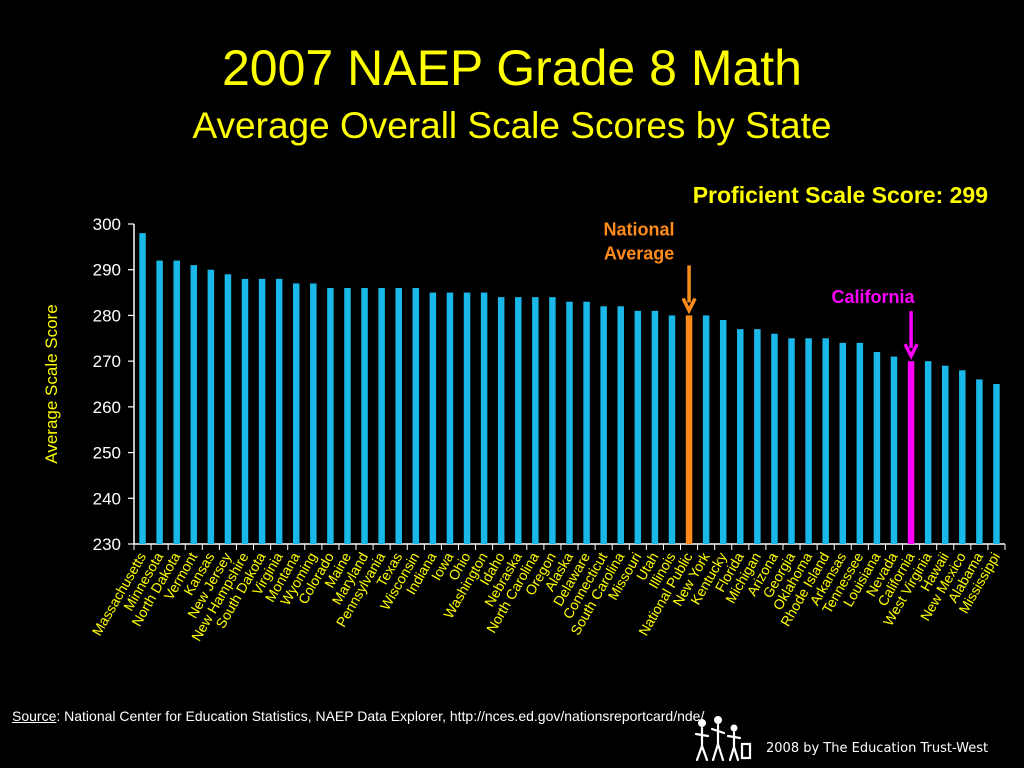 Image resolution: width=1024 pixels, height=768 pixels. Describe the element at coordinates (840, 195) in the screenshot. I see `proficient-score-label: Proficient Scale Score: 299` at that location.